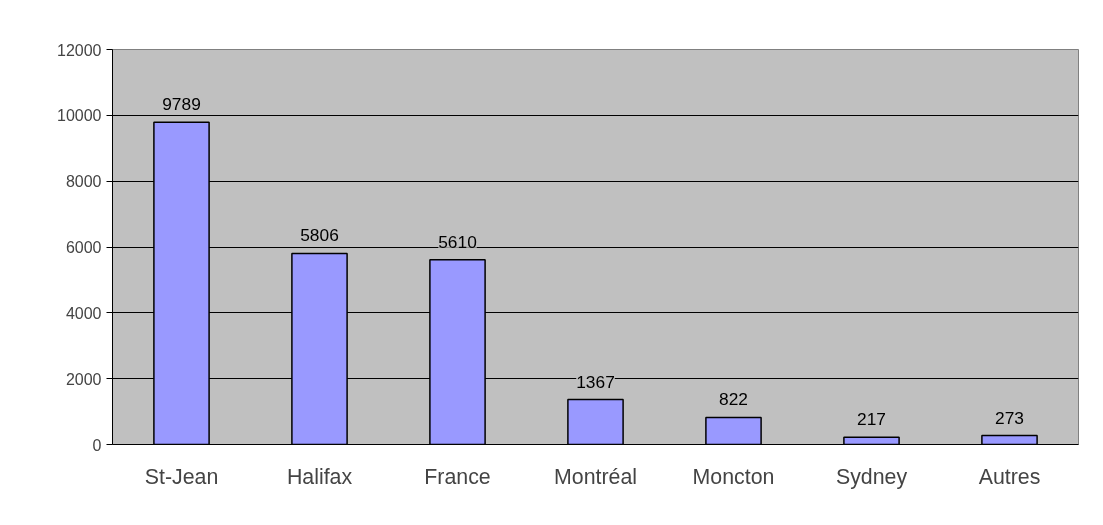 Image resolution: width=1103 pixels, height=525 pixels. What do you see at coordinates (595, 381) in the screenshot?
I see `data-label: 1367` at bounding box center [595, 381].